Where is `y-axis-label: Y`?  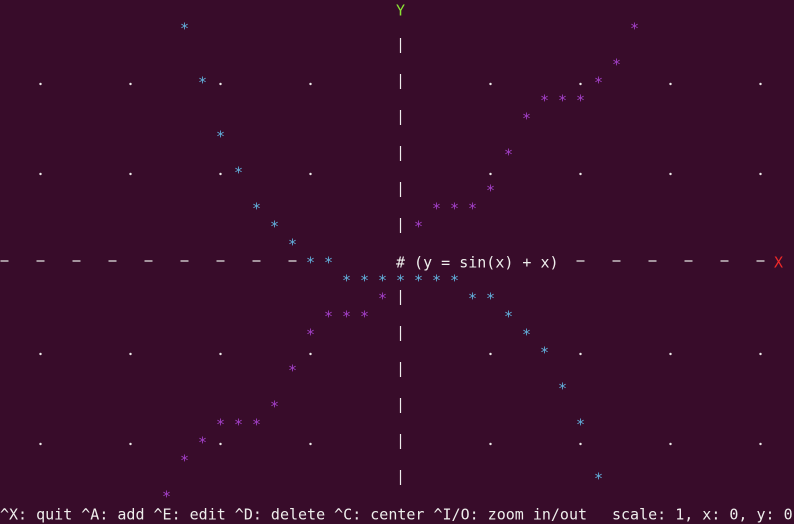
y-axis-label: Y is located at coordinates (400, 11).